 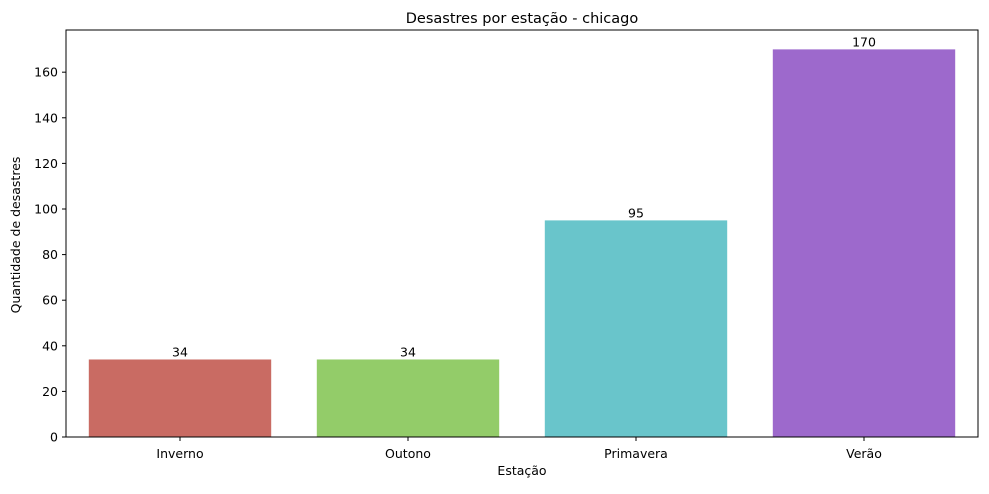 I want to click on x-tick-label: Inverno, so click(x=179, y=453).